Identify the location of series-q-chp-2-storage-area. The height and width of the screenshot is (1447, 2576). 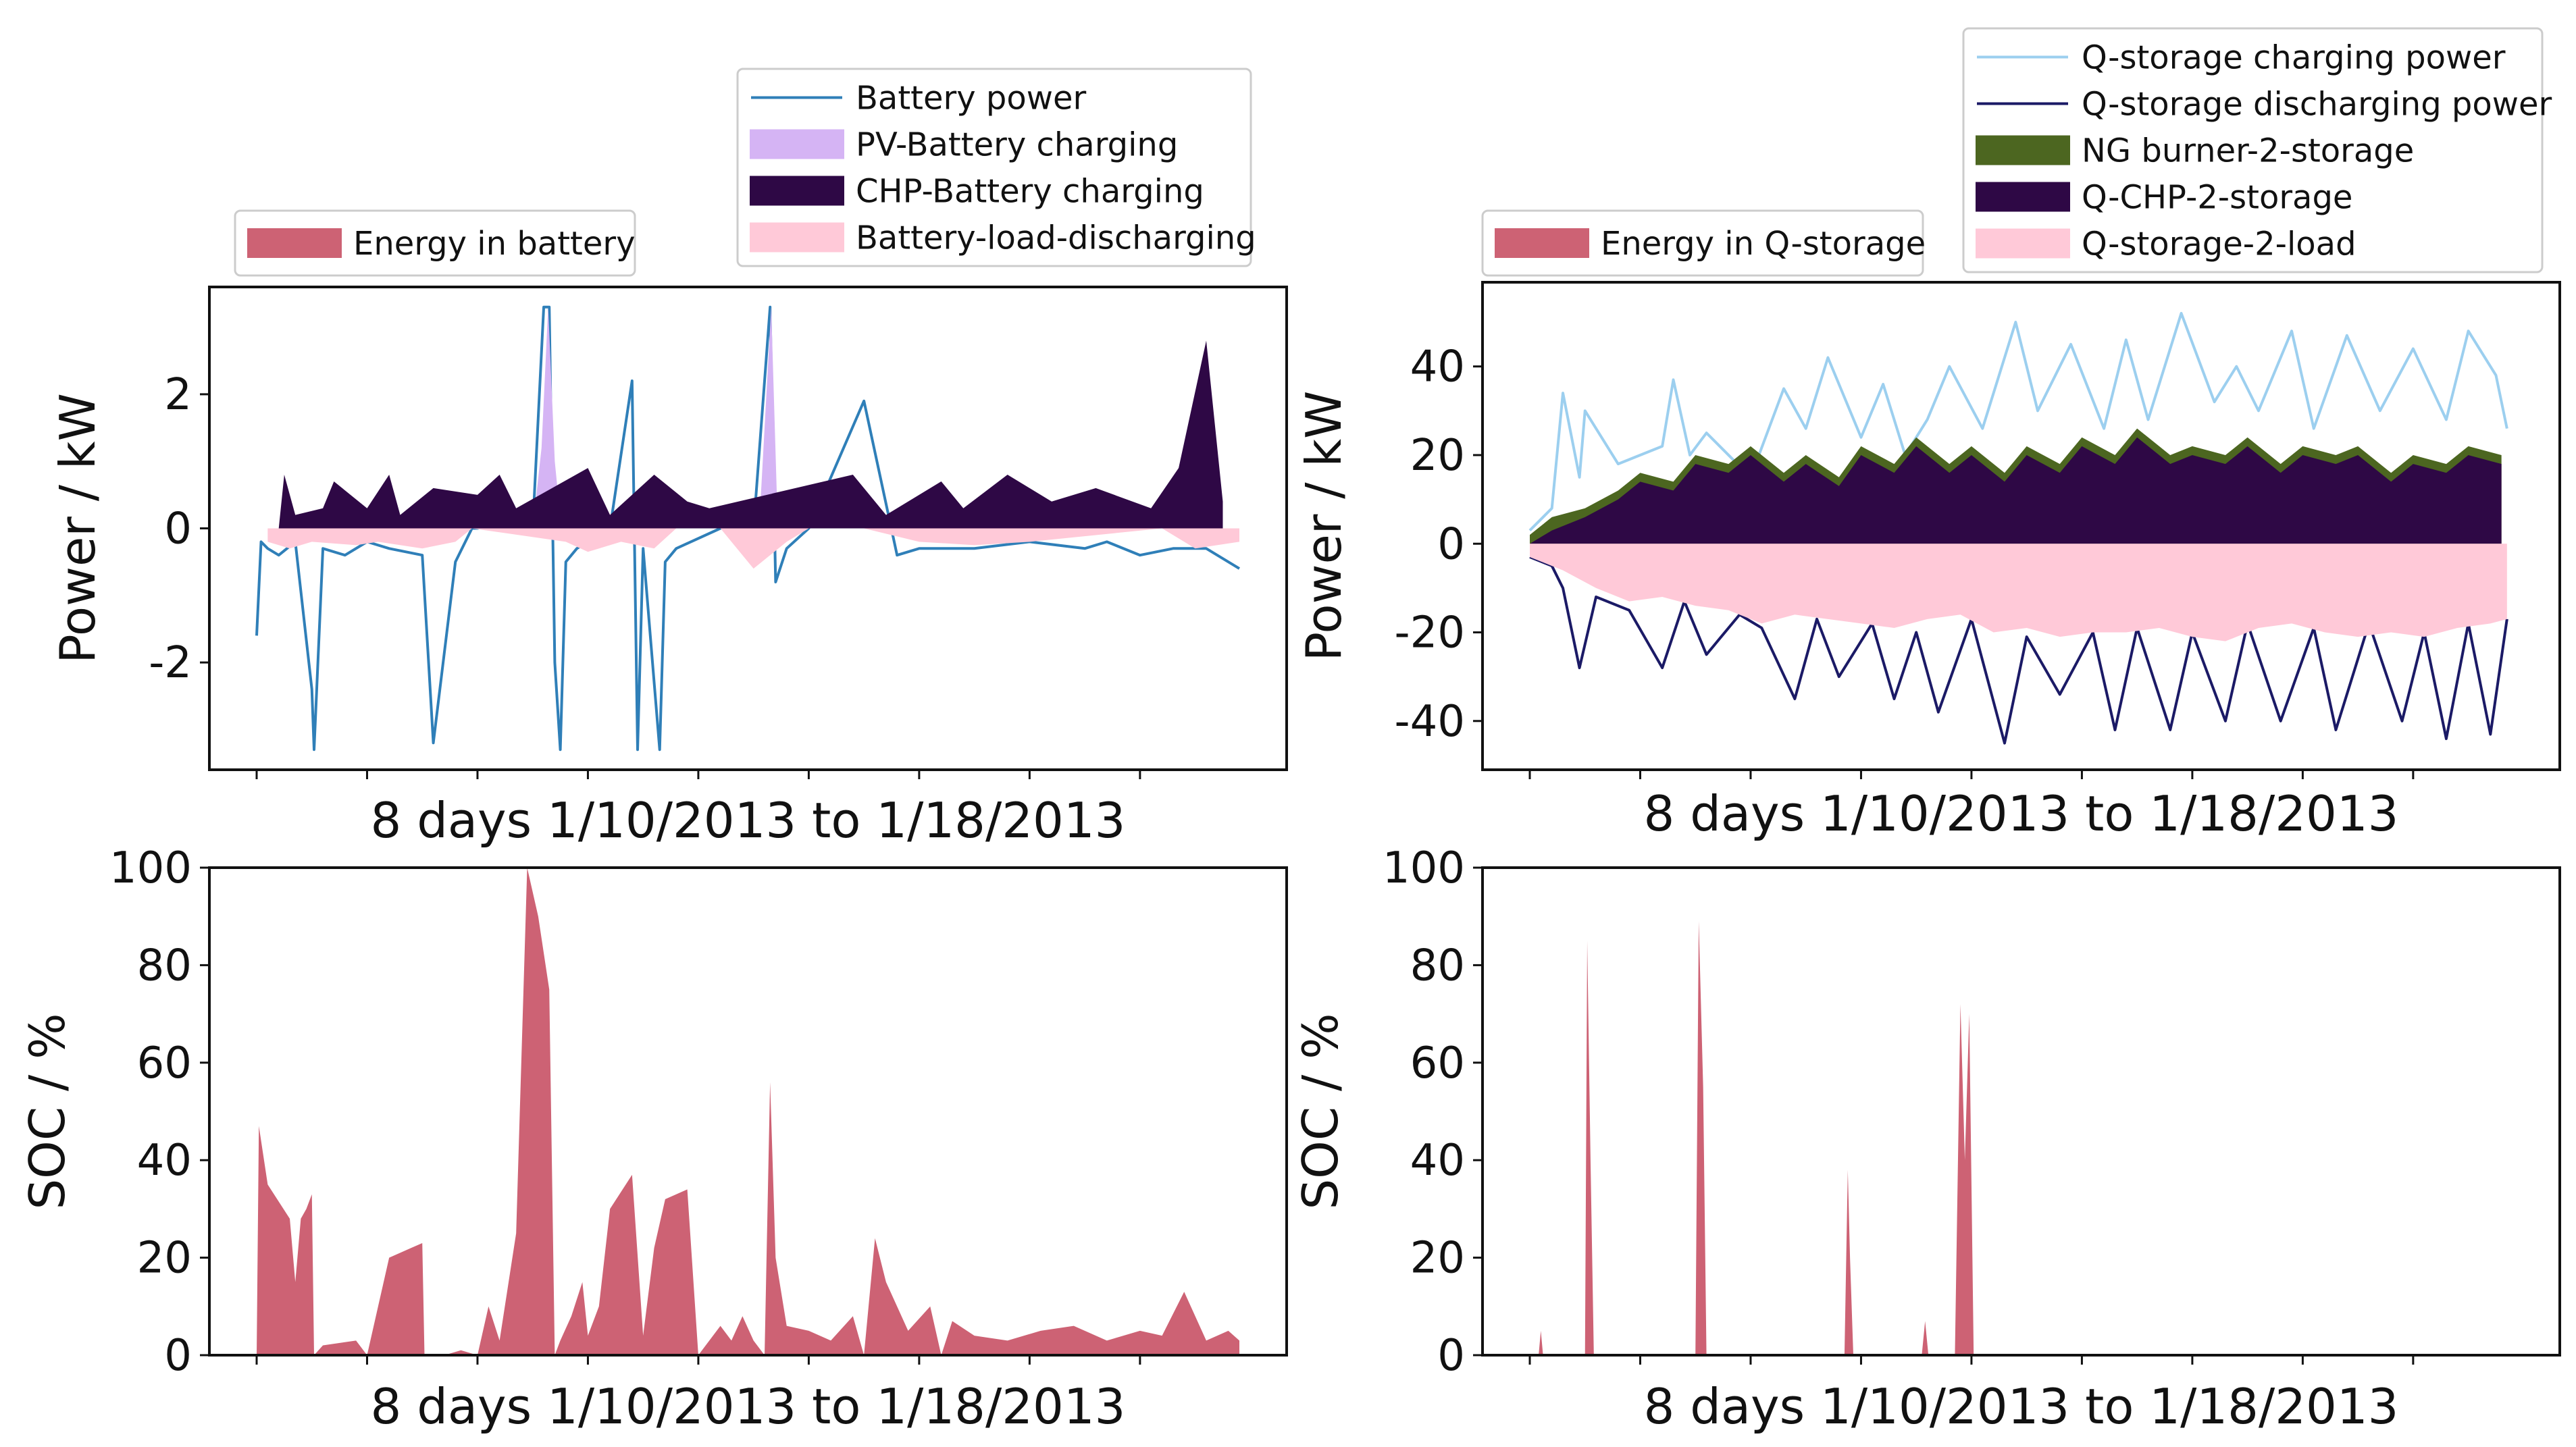
(2016, 490).